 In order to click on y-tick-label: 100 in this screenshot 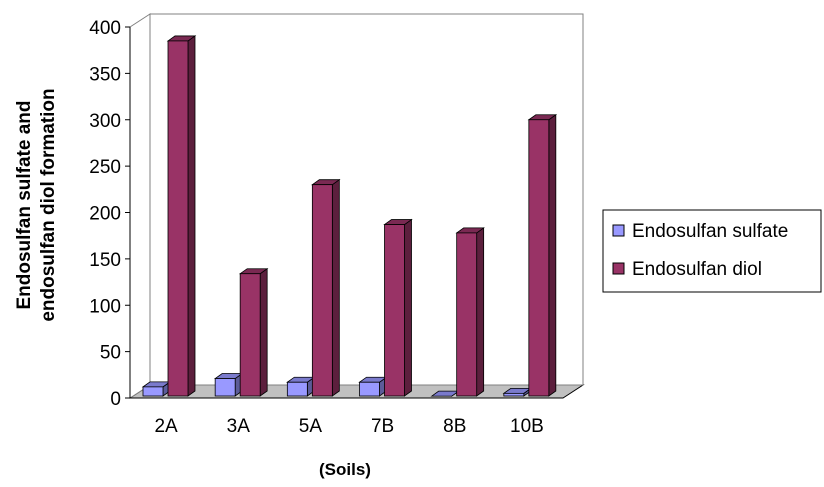, I will do `click(105, 306)`.